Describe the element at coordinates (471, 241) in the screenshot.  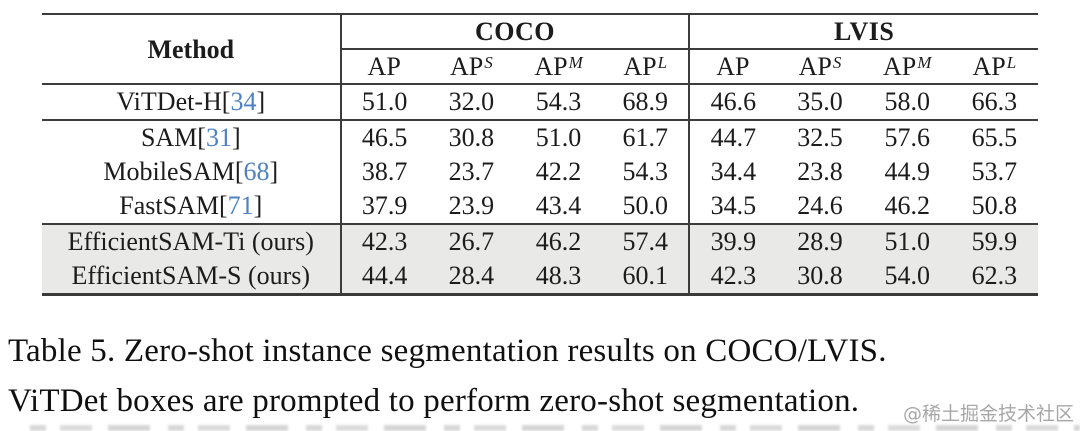
I see `metric-value: 26.7` at that location.